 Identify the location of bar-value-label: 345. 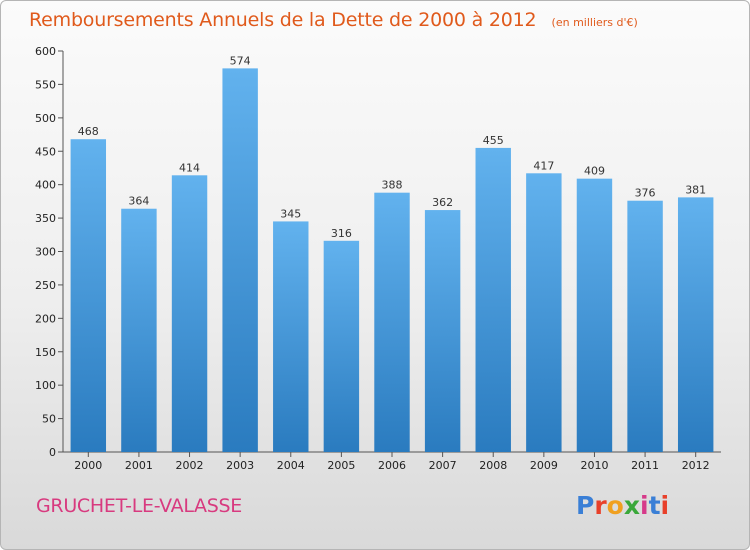
(290, 213).